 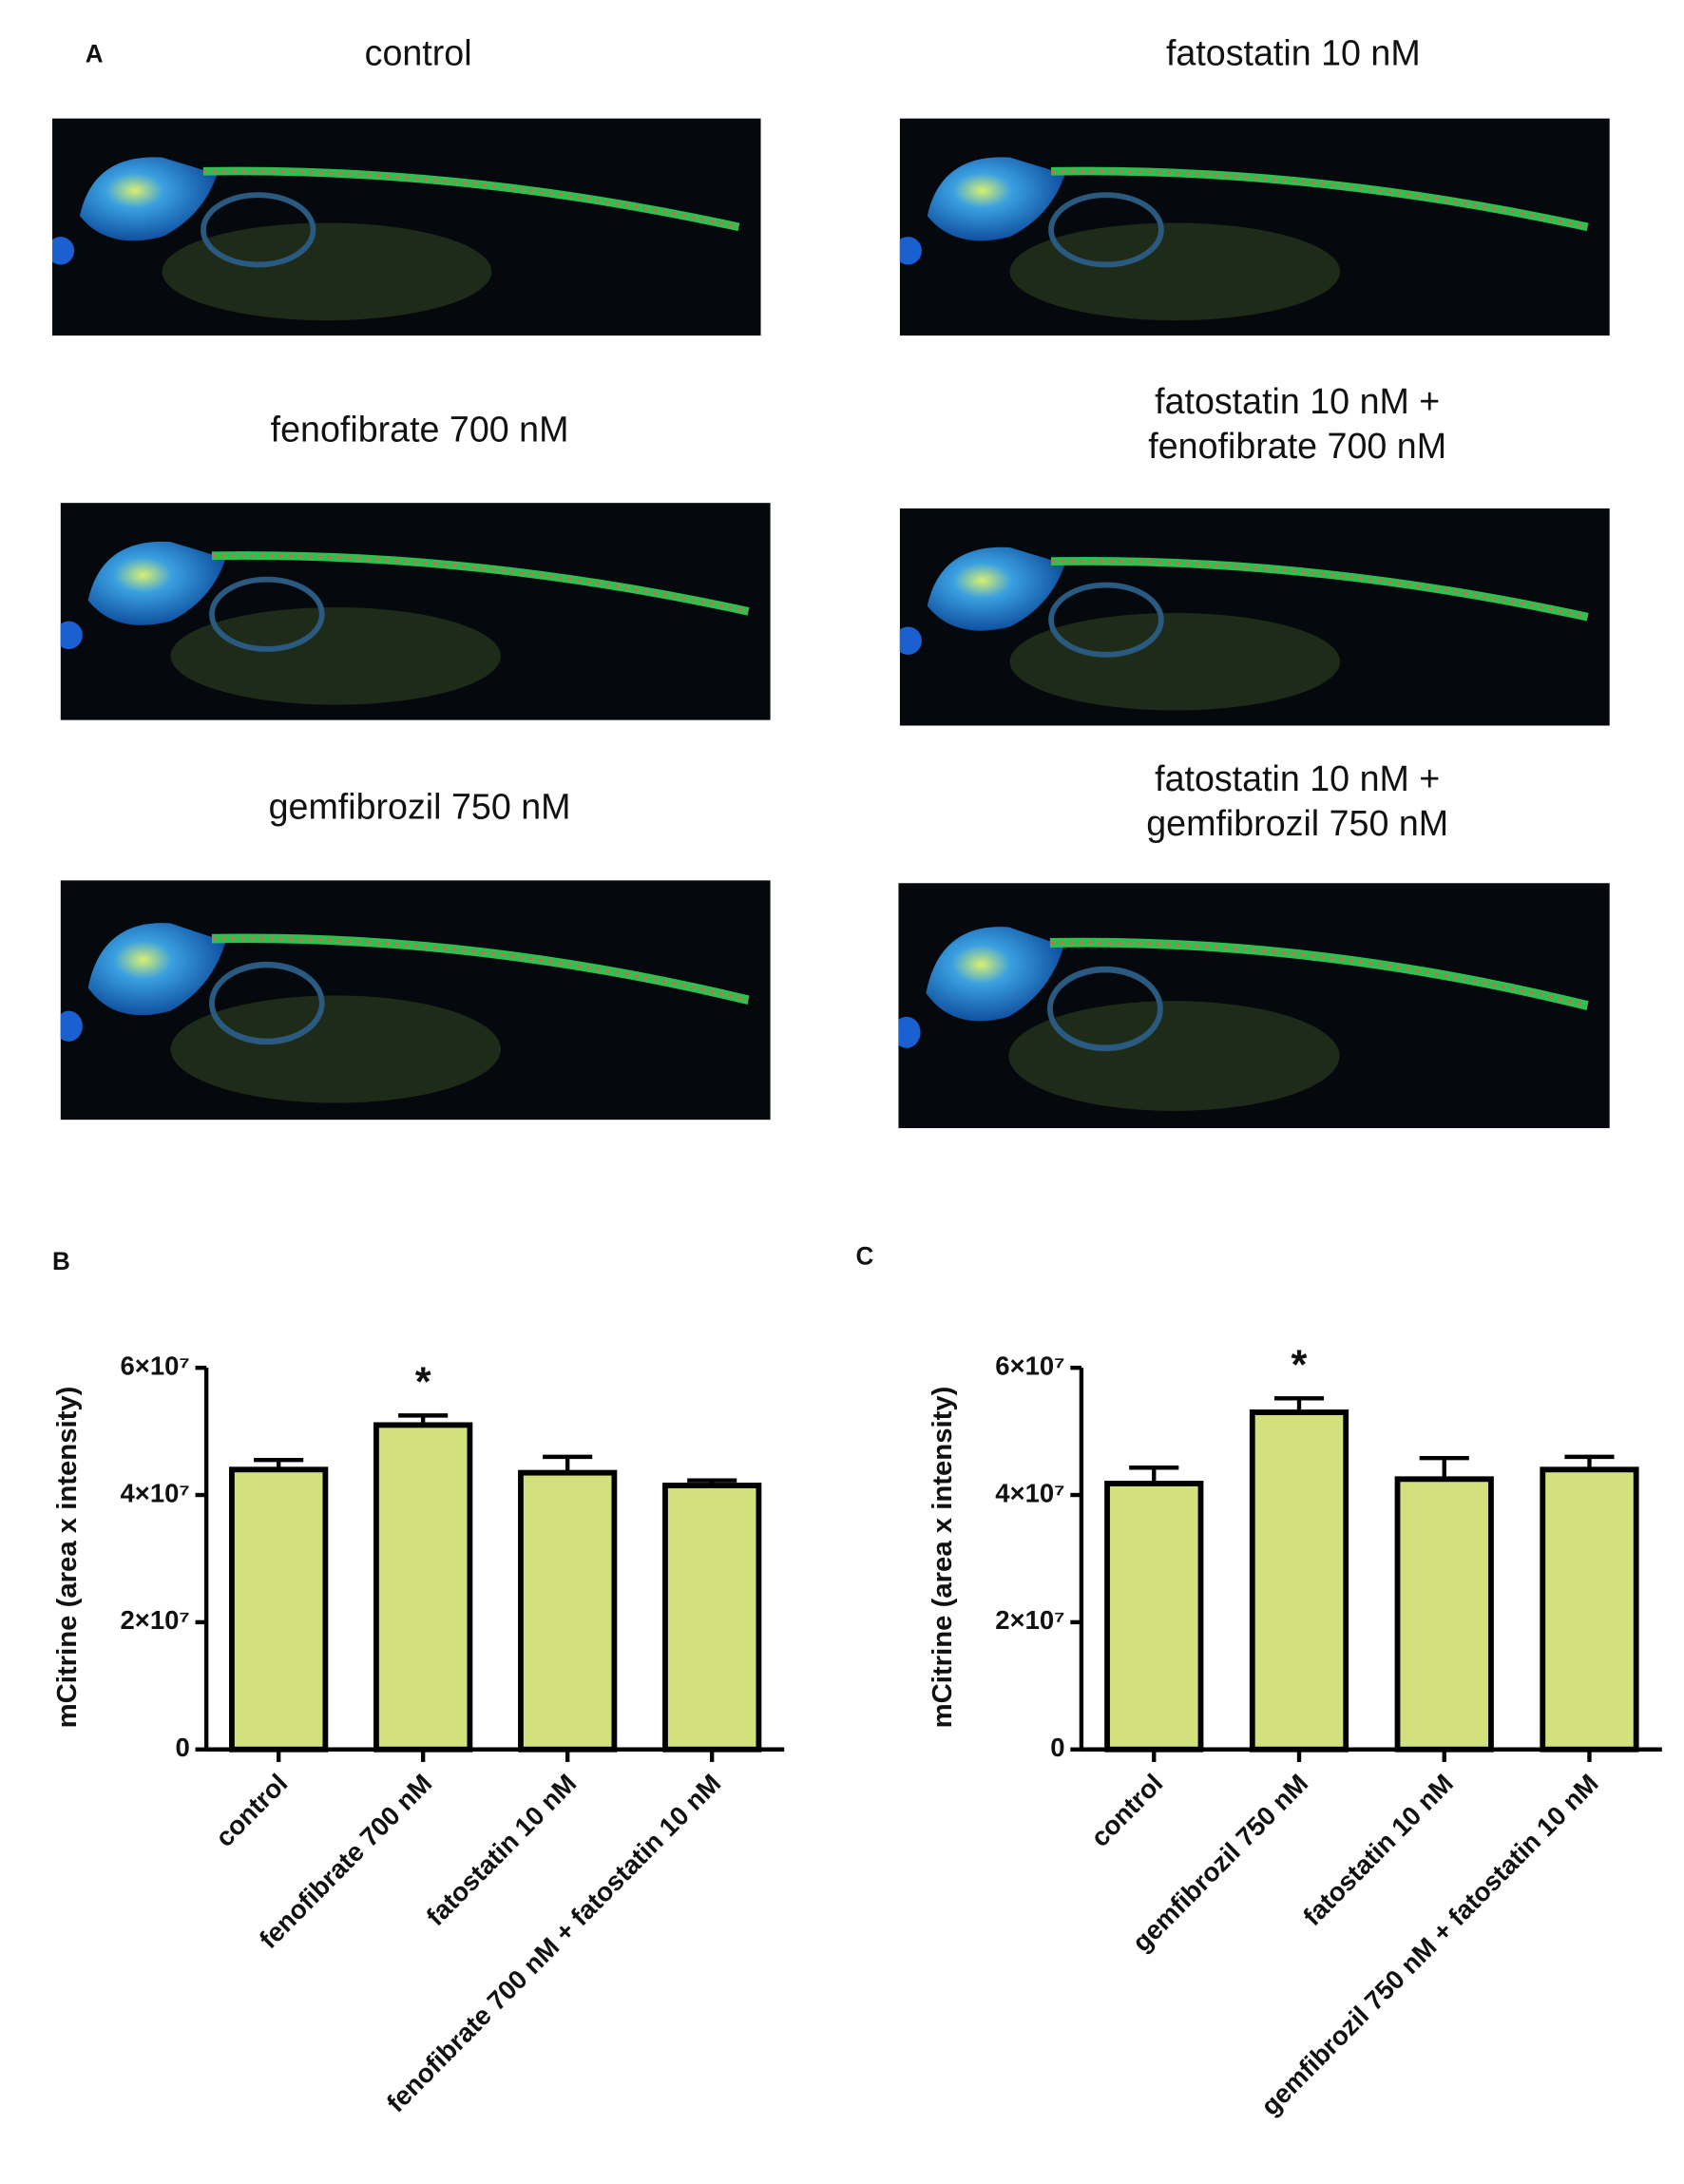 What do you see at coordinates (554, 1942) in the screenshot?
I see `x-tick-label: fenofibrate 700 nM + fatostatin 10 nM` at bounding box center [554, 1942].